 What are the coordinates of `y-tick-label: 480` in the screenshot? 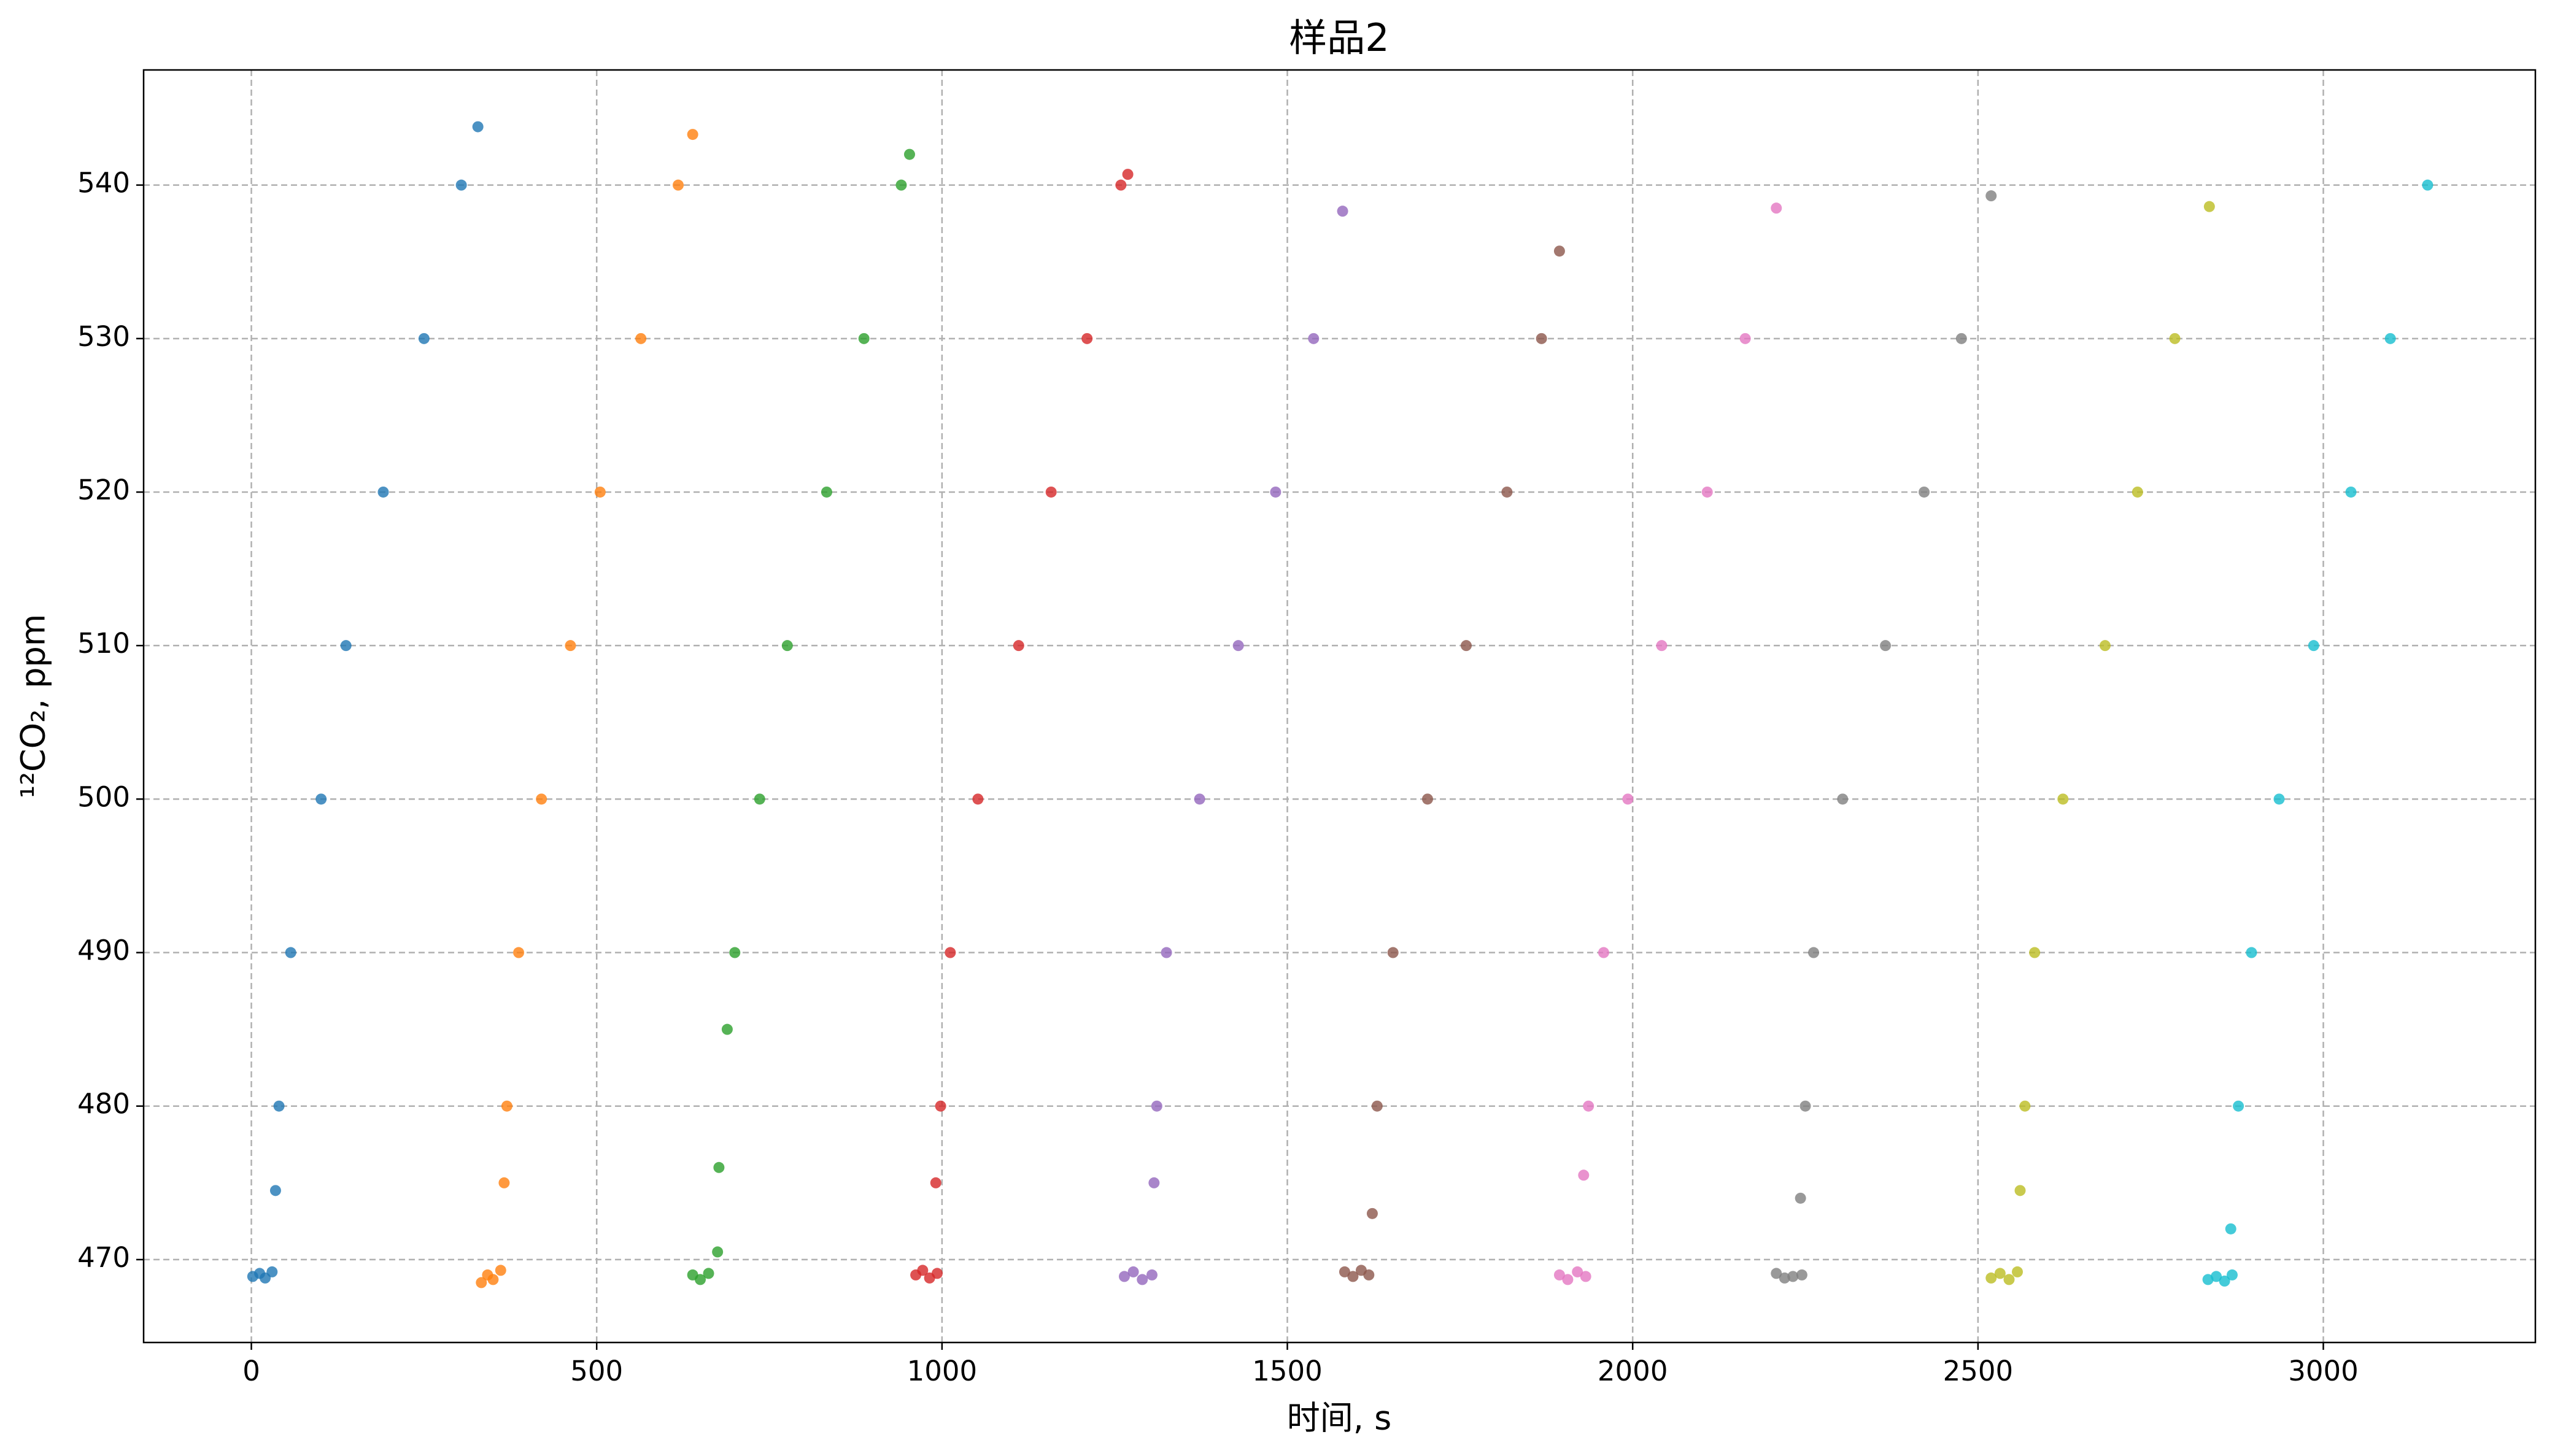 It's located at (103, 1104).